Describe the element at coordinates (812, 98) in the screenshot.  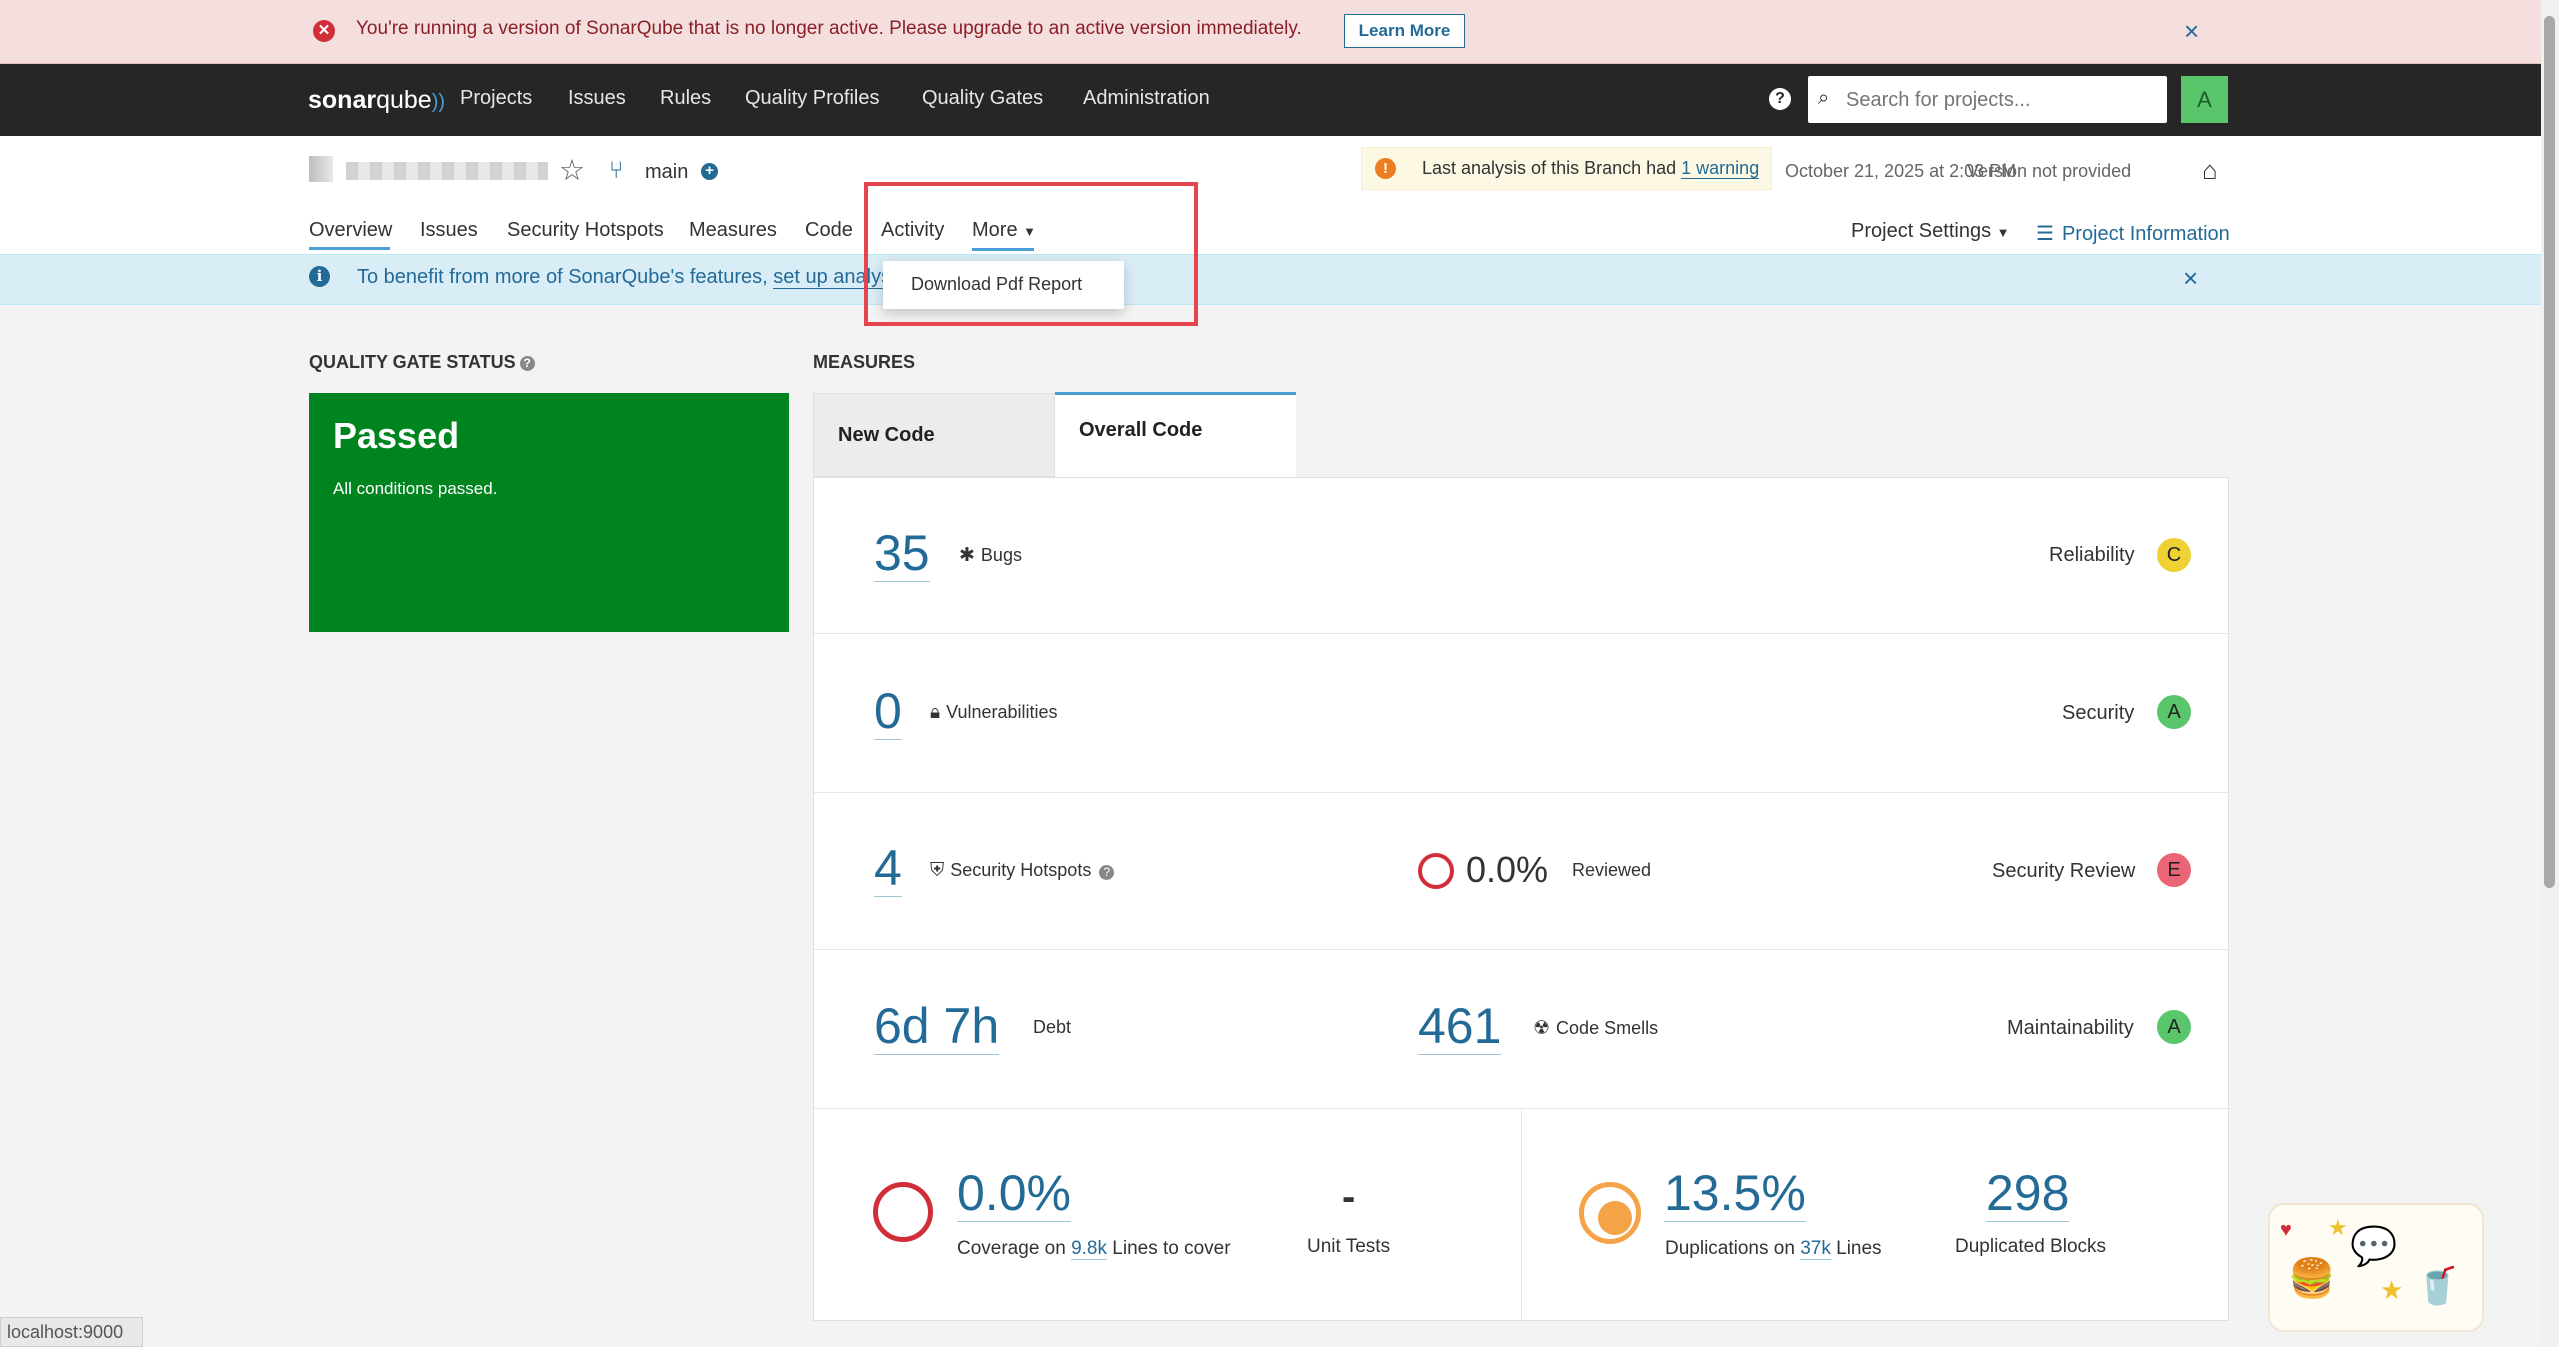
I see `nav-quality-profiles: Quality Profiles` at that location.